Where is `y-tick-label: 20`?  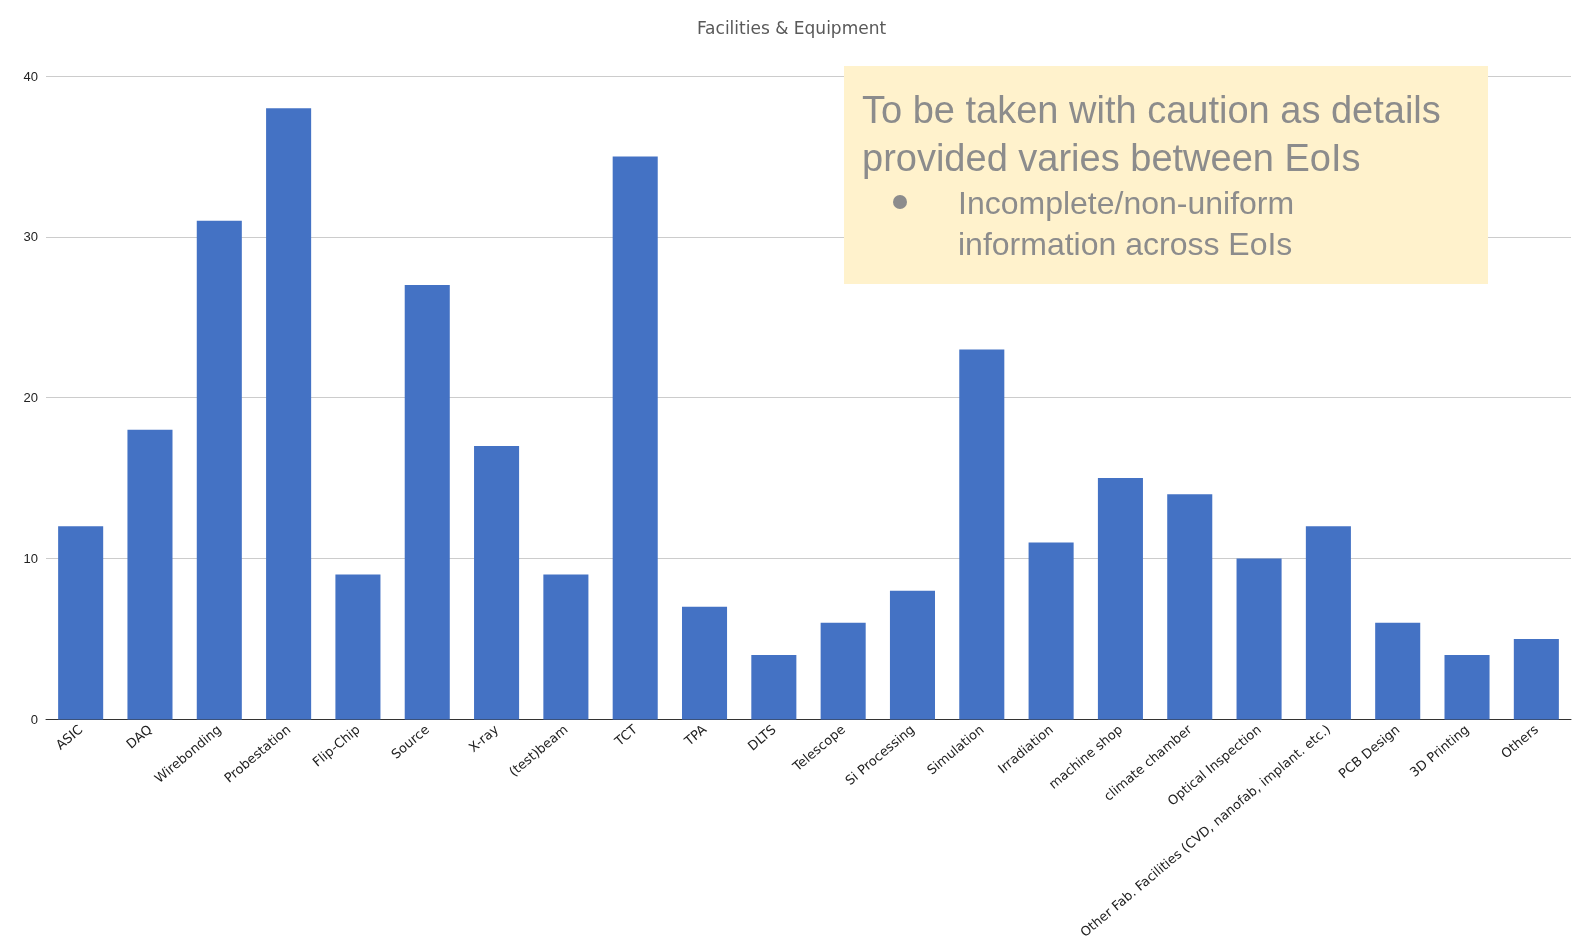 y-tick-label: 20 is located at coordinates (30, 398).